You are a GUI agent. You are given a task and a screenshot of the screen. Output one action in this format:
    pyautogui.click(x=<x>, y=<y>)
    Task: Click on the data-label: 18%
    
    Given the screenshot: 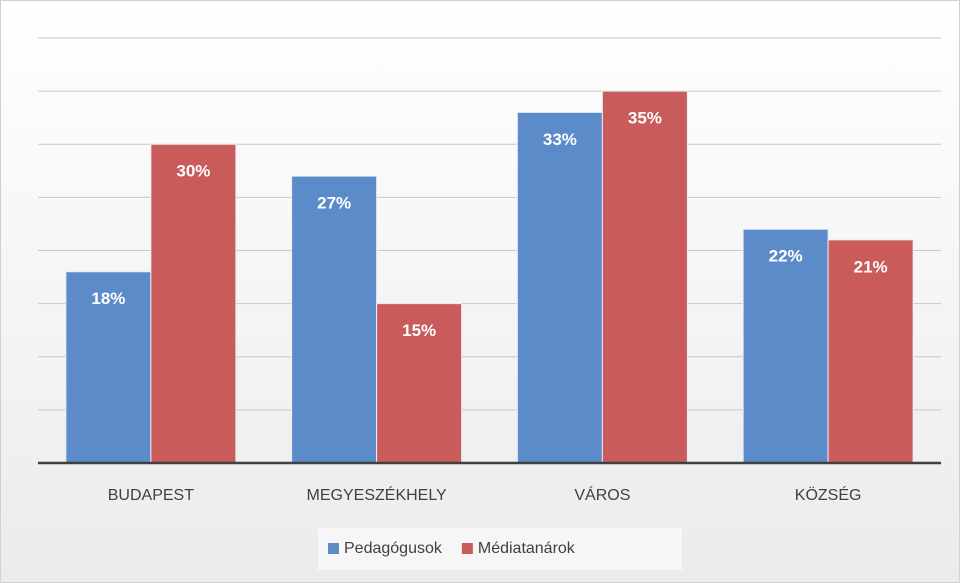 What is the action you would take?
    pyautogui.click(x=108, y=298)
    